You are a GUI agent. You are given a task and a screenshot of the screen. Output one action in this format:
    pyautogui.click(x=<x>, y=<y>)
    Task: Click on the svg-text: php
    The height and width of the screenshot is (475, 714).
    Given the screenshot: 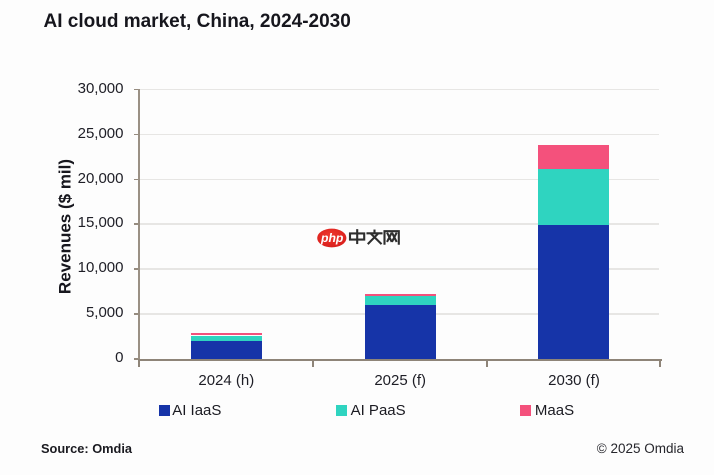 What is the action you would take?
    pyautogui.click(x=332, y=238)
    